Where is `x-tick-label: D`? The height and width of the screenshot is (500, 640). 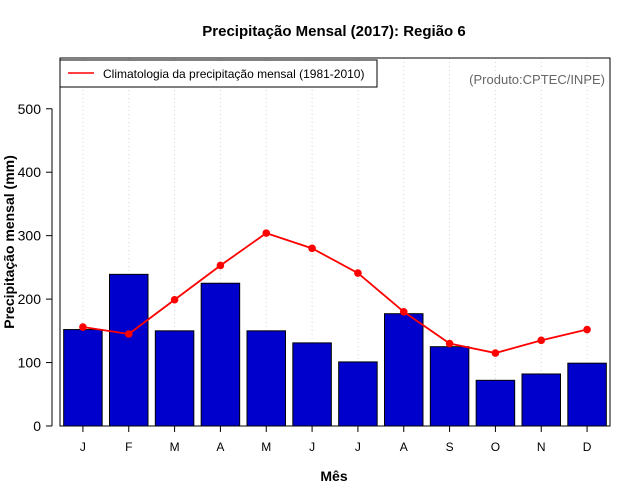
x-tick-label: D is located at coordinates (587, 447).